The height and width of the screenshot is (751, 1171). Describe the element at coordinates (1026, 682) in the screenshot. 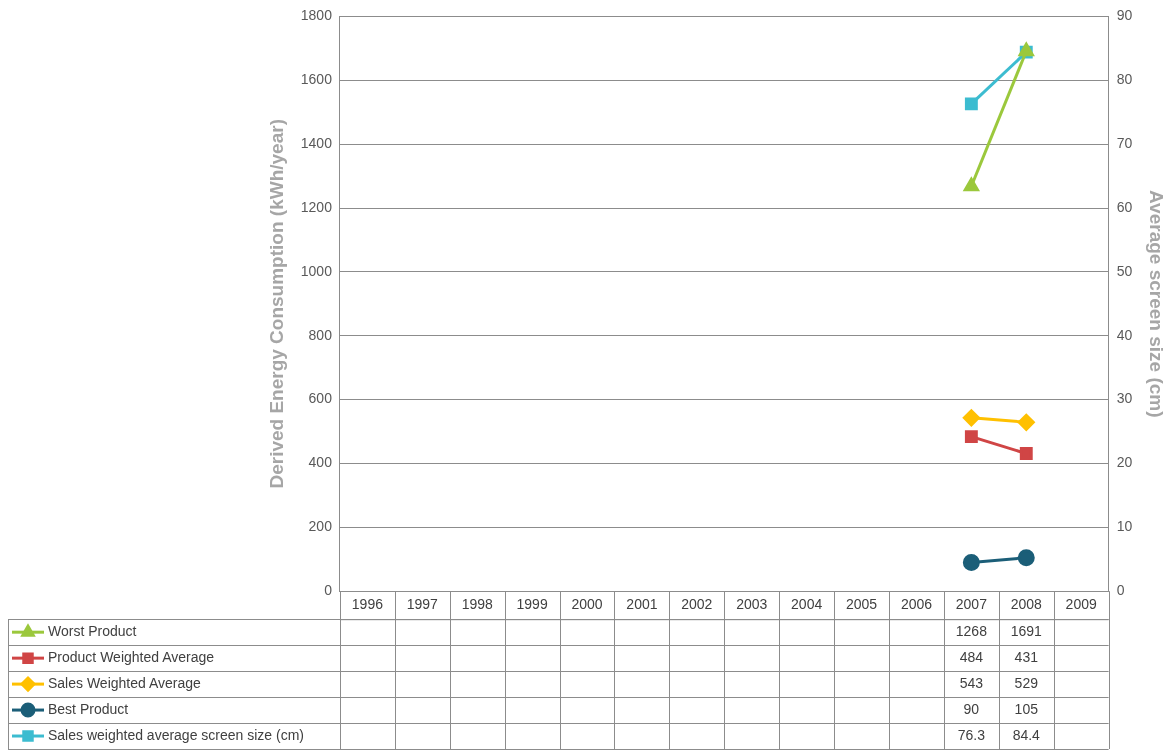

I see `data-label: 529` at that location.